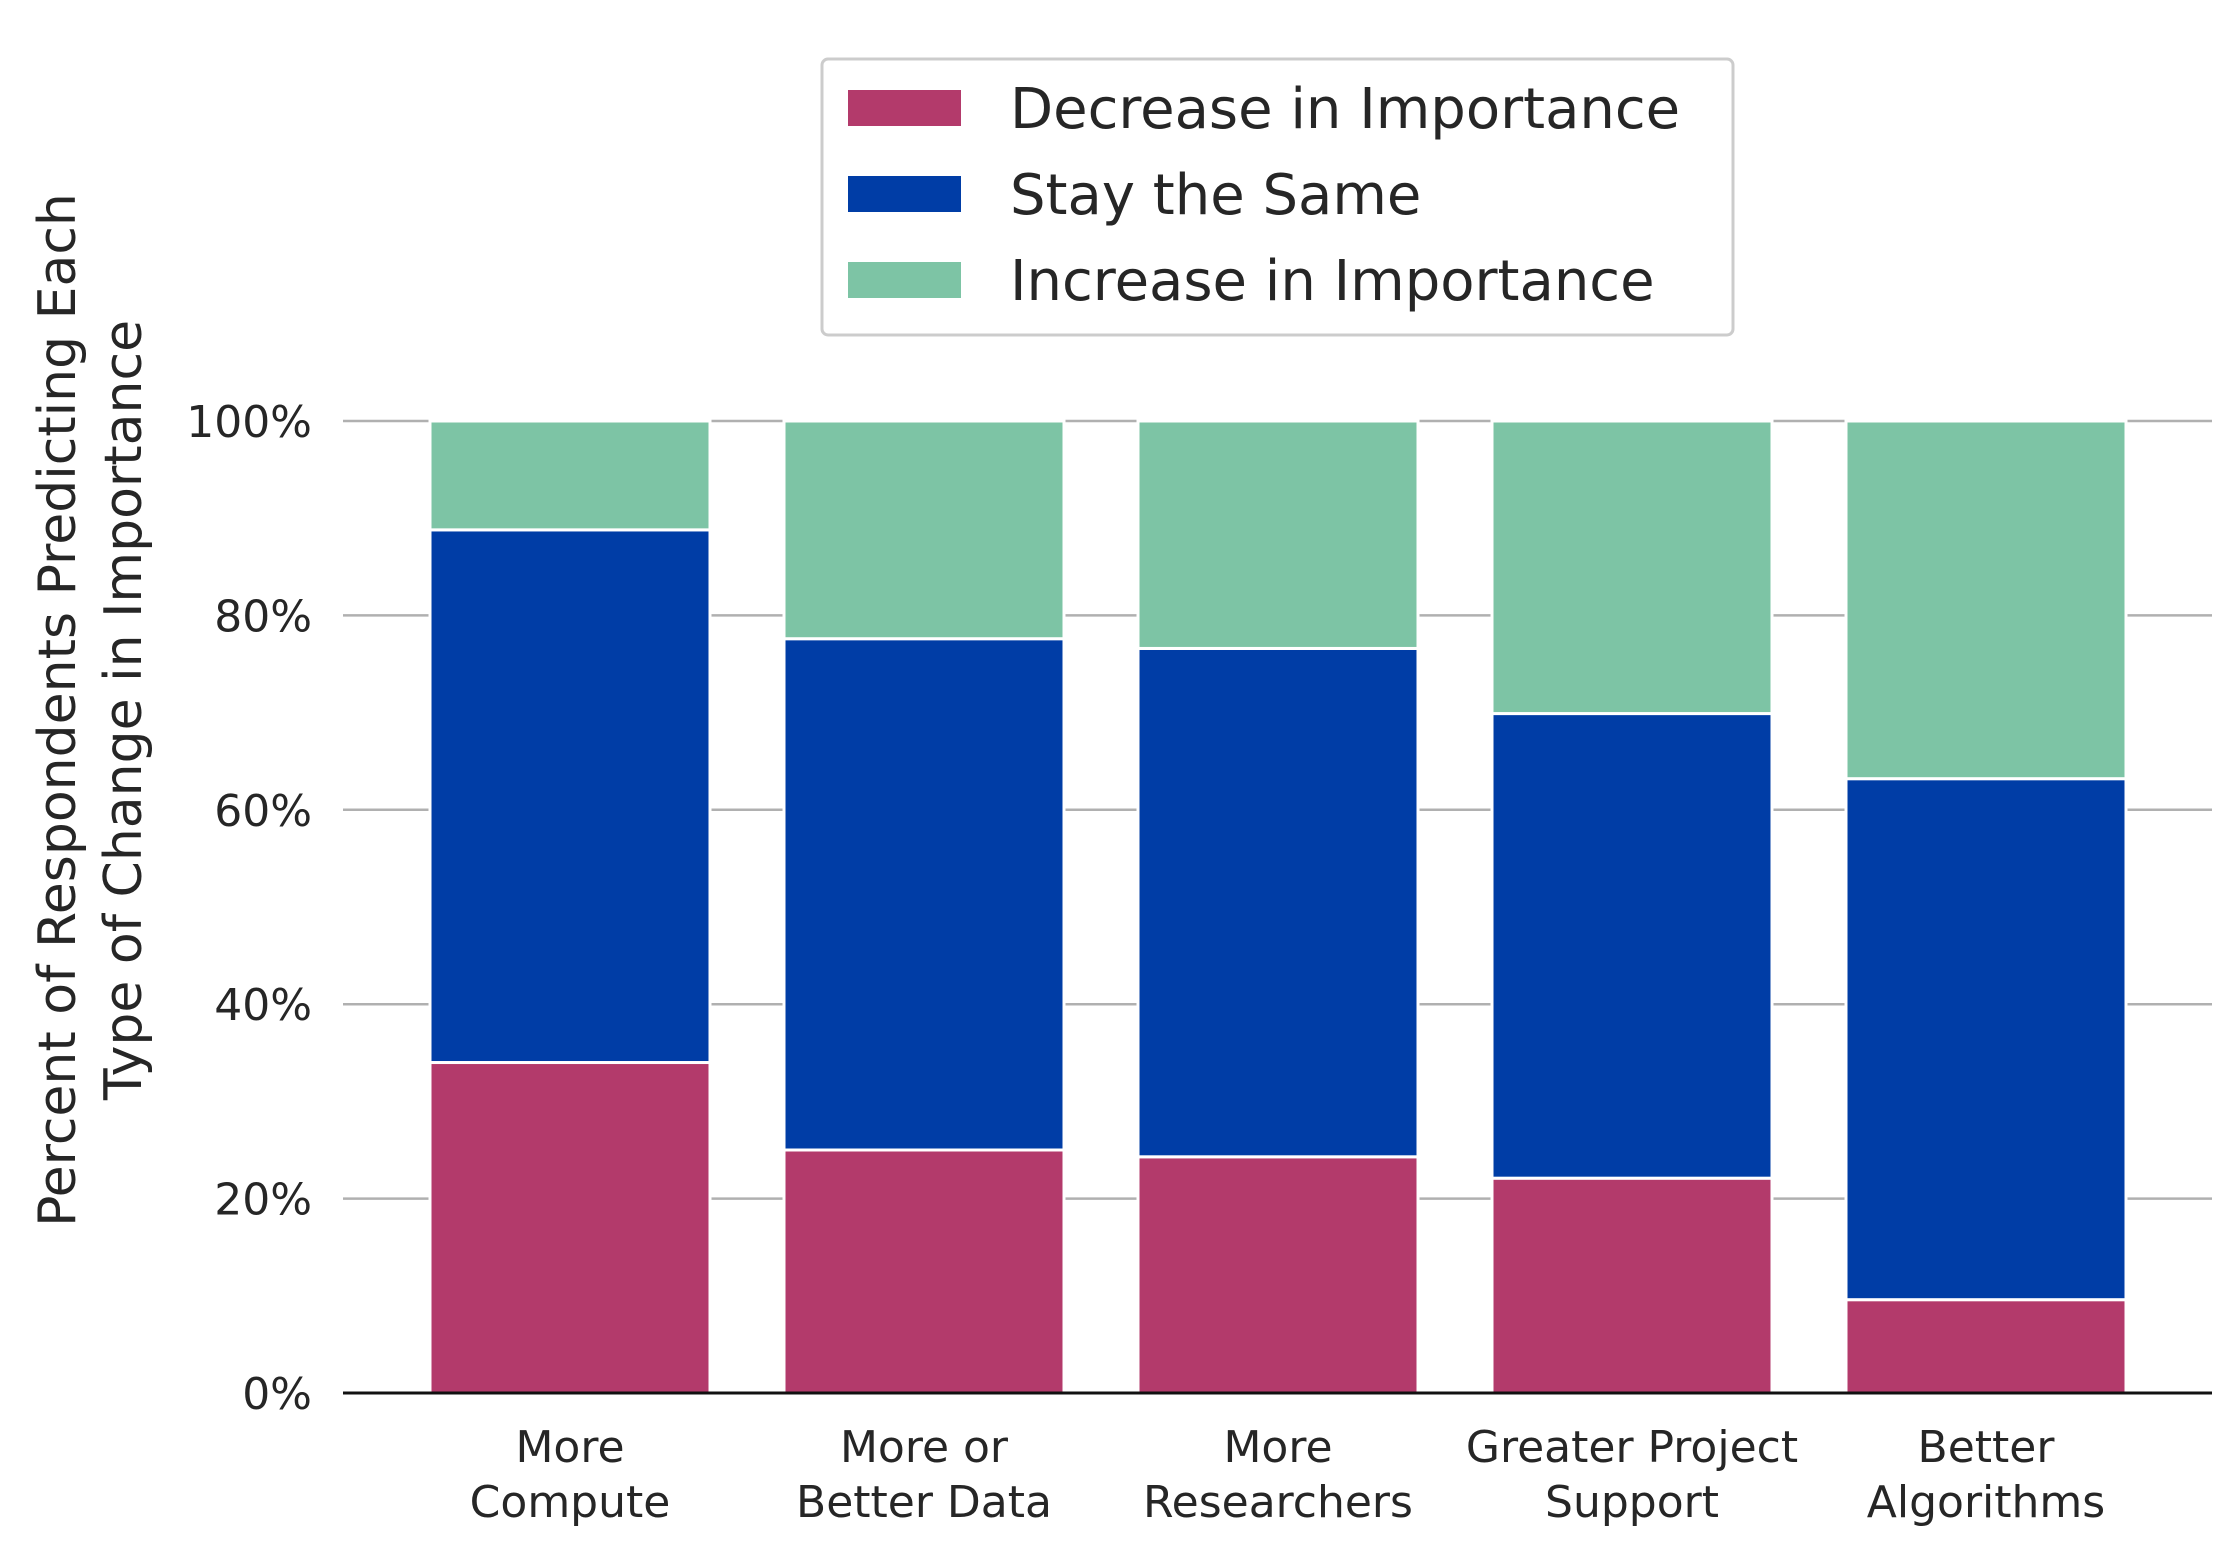 This screenshot has height=1551, width=2231. Describe the element at coordinates (263, 811) in the screenshot. I see `y-tick-label: 60%` at that location.